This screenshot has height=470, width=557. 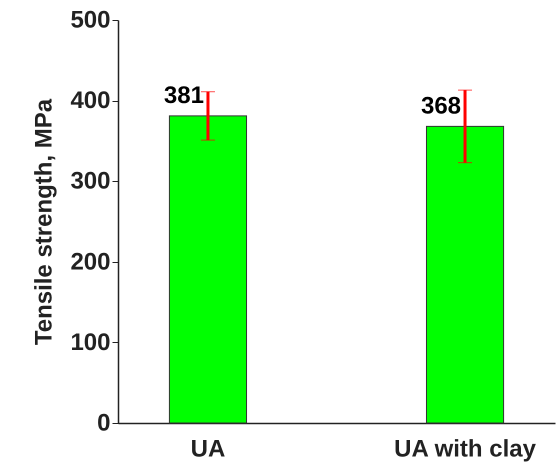 I want to click on x-tick-label: UA, so click(x=208, y=449).